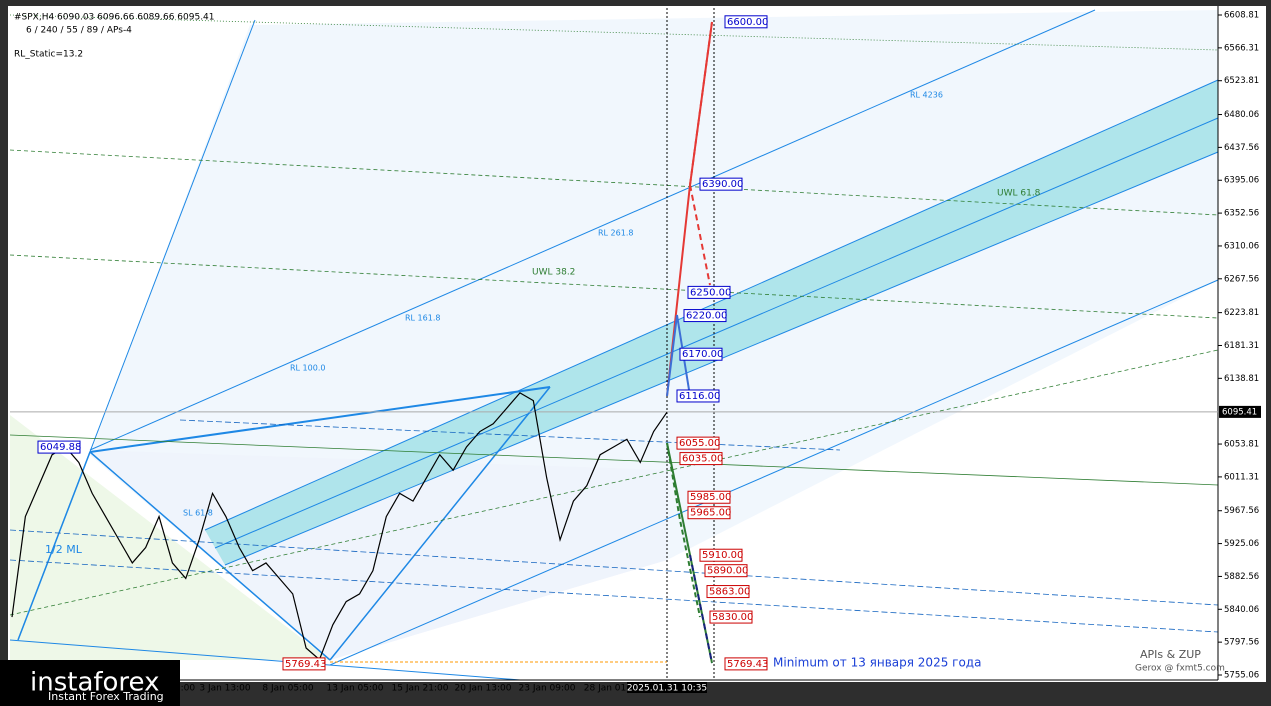  I want to click on logo-tagline: Instant Forex Trading, so click(106, 696).